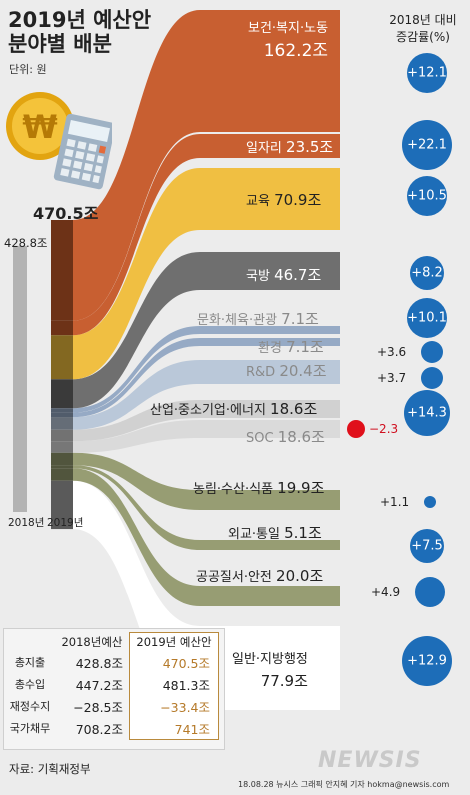 Image resolution: width=470 pixels, height=795 pixels. Describe the element at coordinates (392, 378) in the screenshot. I see `change-rate-label: +3.7` at that location.